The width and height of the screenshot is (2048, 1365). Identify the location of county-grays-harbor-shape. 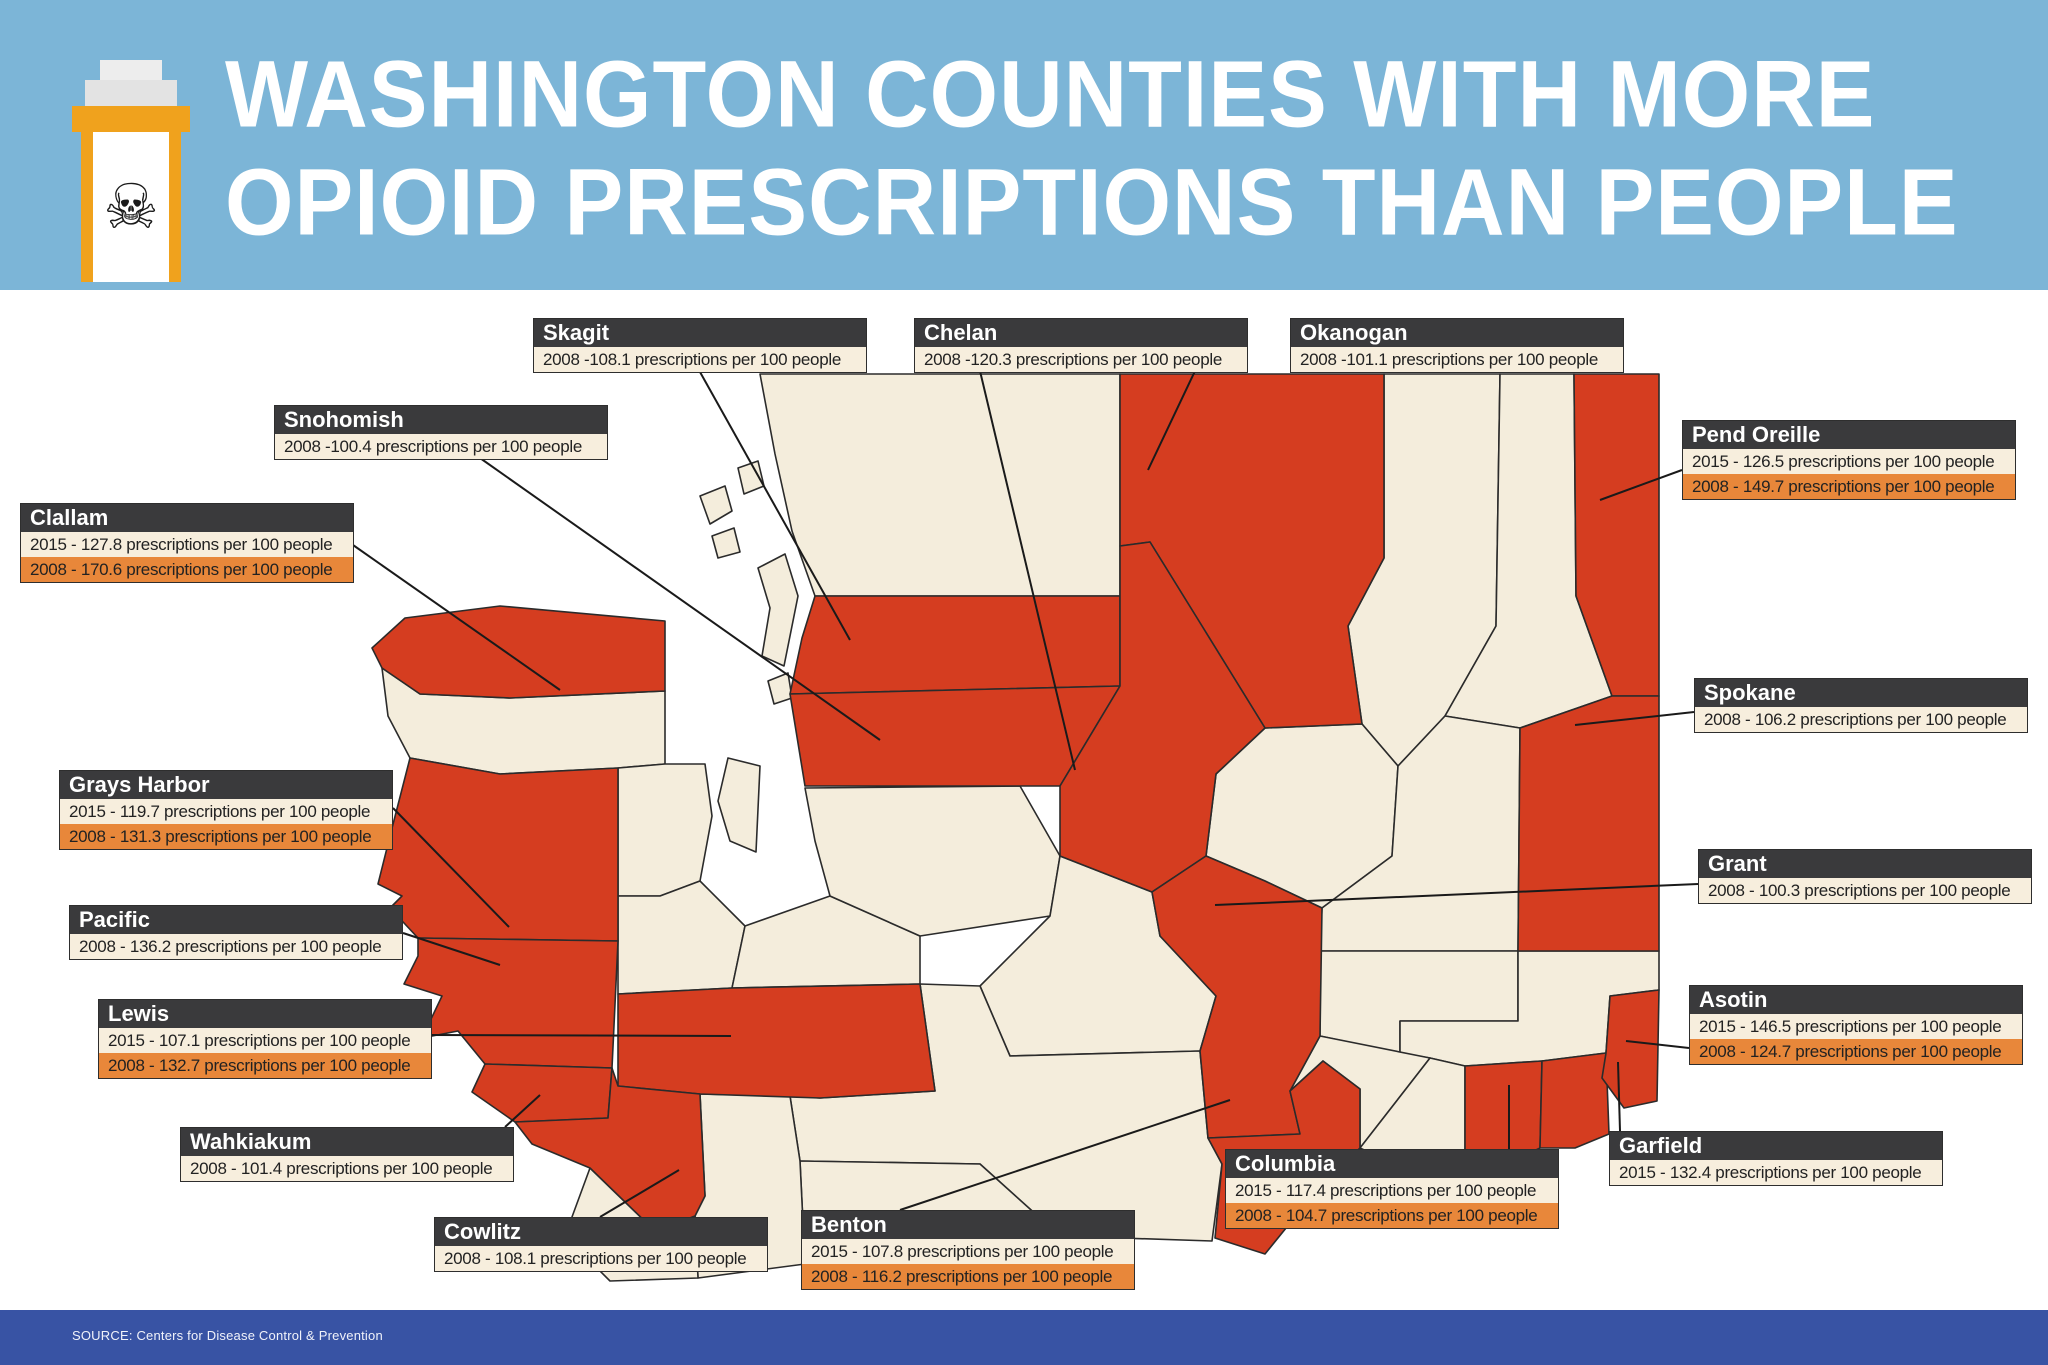
(498, 849).